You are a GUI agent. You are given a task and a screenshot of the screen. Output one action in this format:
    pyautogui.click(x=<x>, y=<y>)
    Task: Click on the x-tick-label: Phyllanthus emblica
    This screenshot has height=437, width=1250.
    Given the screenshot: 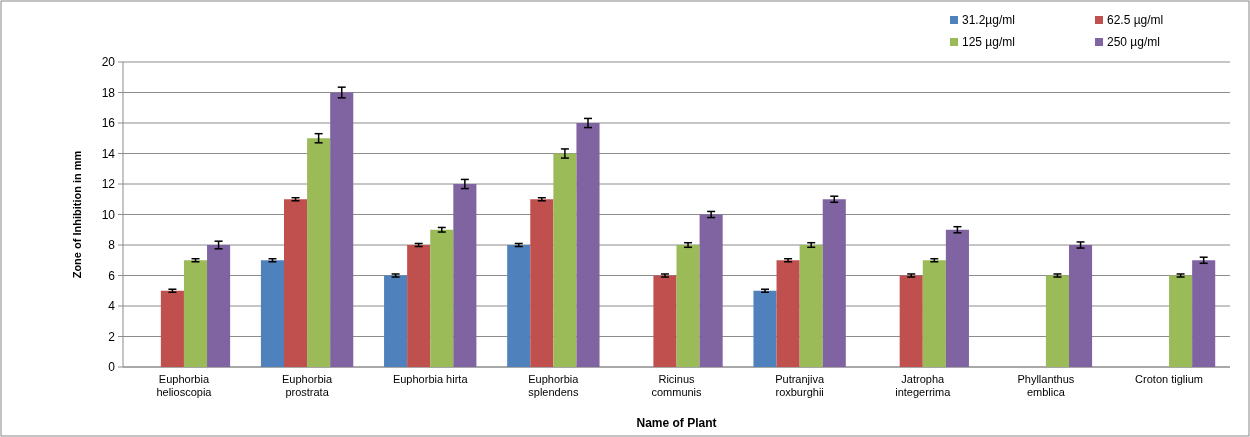 What is the action you would take?
    pyautogui.click(x=1046, y=385)
    